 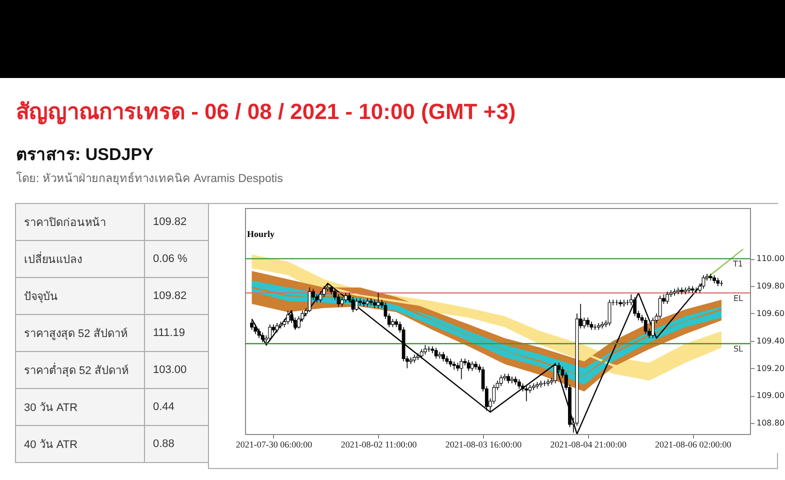 I want to click on x-tick-label: 2021-08-04 21:00:00, so click(x=588, y=445).